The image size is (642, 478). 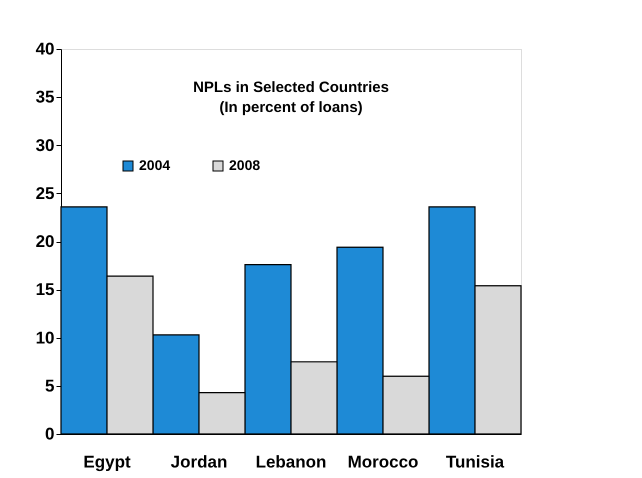 What do you see at coordinates (107, 462) in the screenshot?
I see `x-tick-label: Egypt` at bounding box center [107, 462].